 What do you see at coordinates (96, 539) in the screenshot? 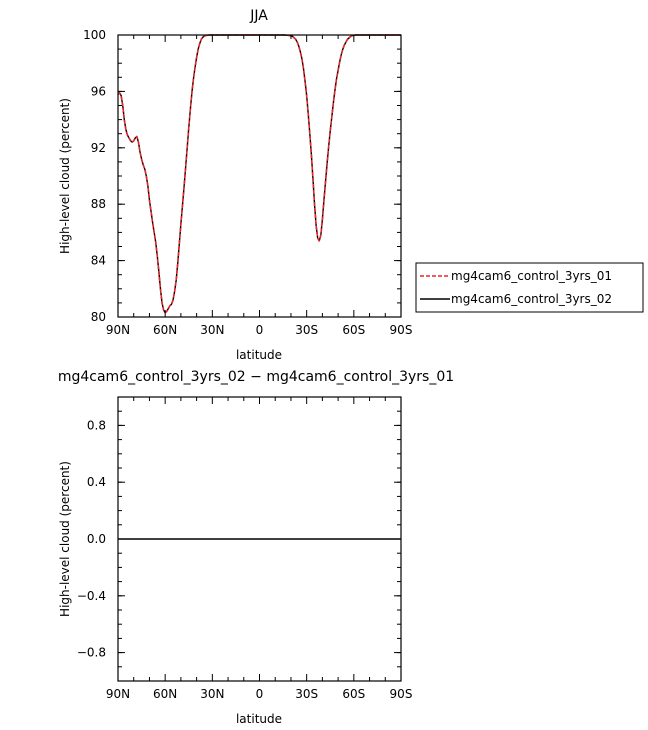
I see `bottom-y-tick-label: 0.0` at bounding box center [96, 539].